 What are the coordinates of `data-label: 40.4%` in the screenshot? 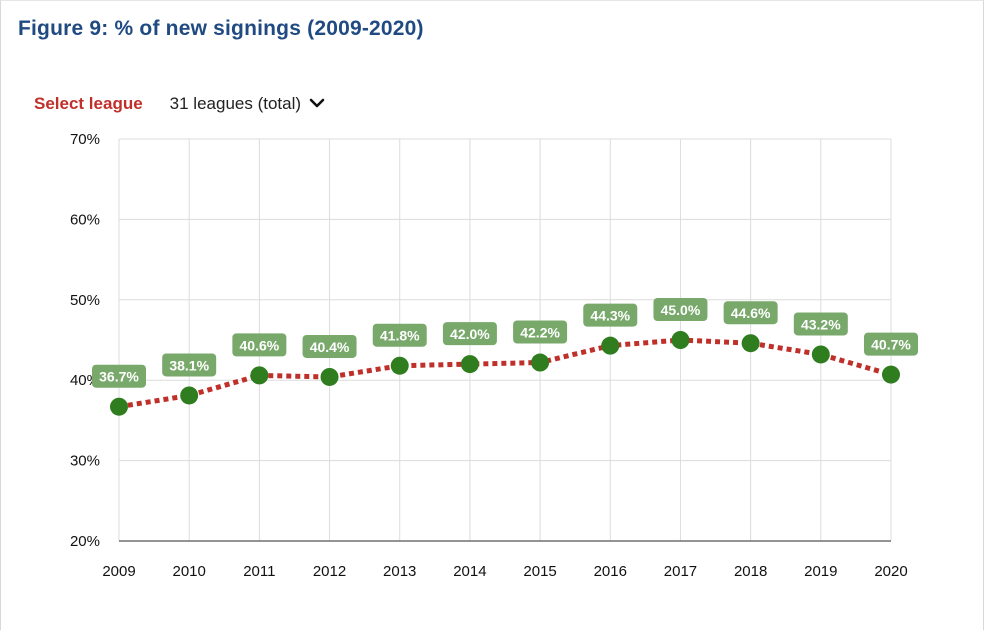 It's located at (330, 347).